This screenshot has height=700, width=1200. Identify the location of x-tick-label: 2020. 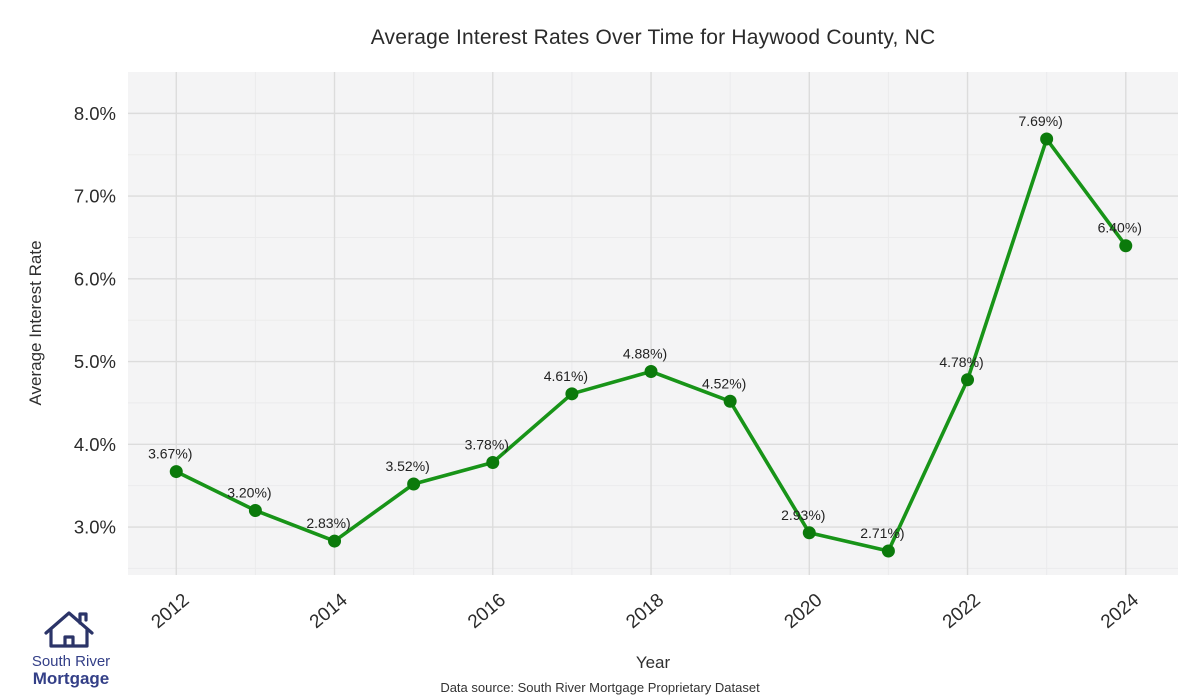
(804, 611).